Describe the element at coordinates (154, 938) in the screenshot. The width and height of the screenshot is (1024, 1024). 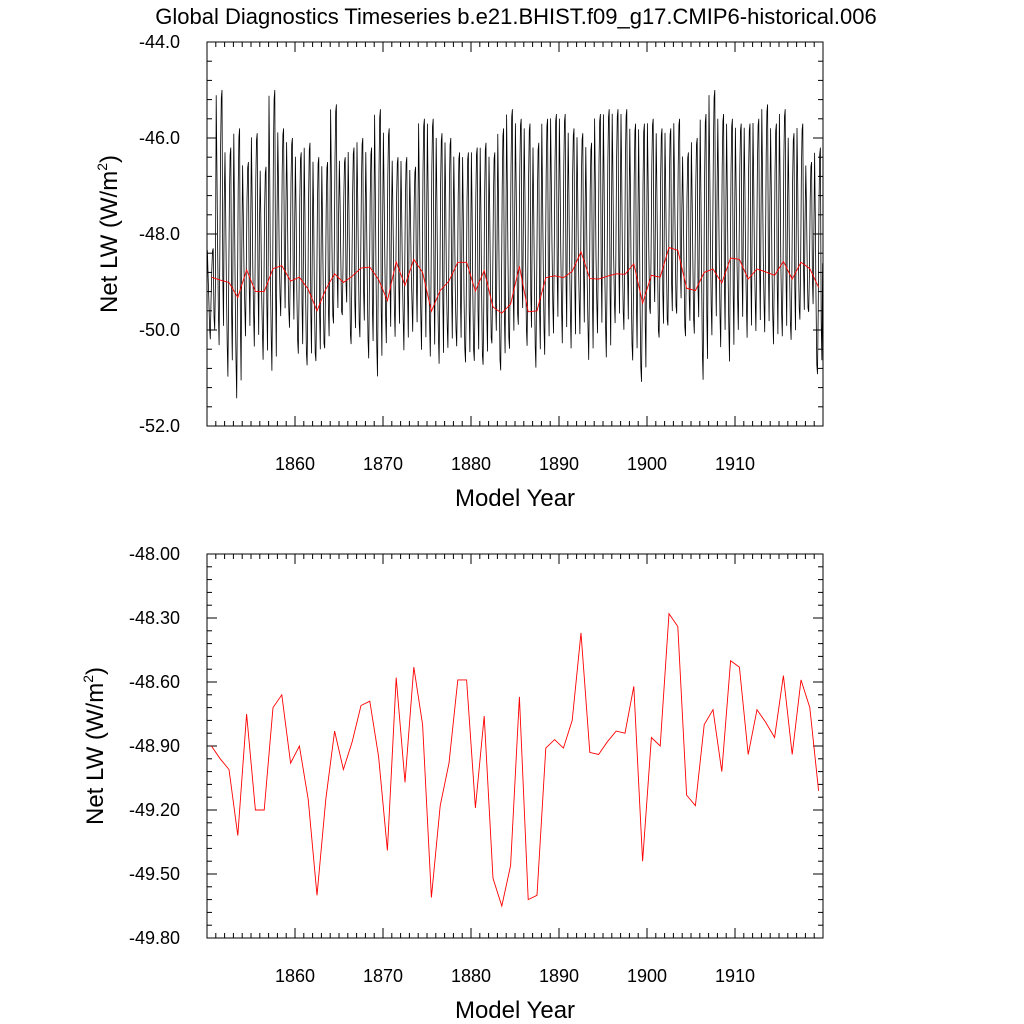
I see `y-tick-label: -49.80` at that location.